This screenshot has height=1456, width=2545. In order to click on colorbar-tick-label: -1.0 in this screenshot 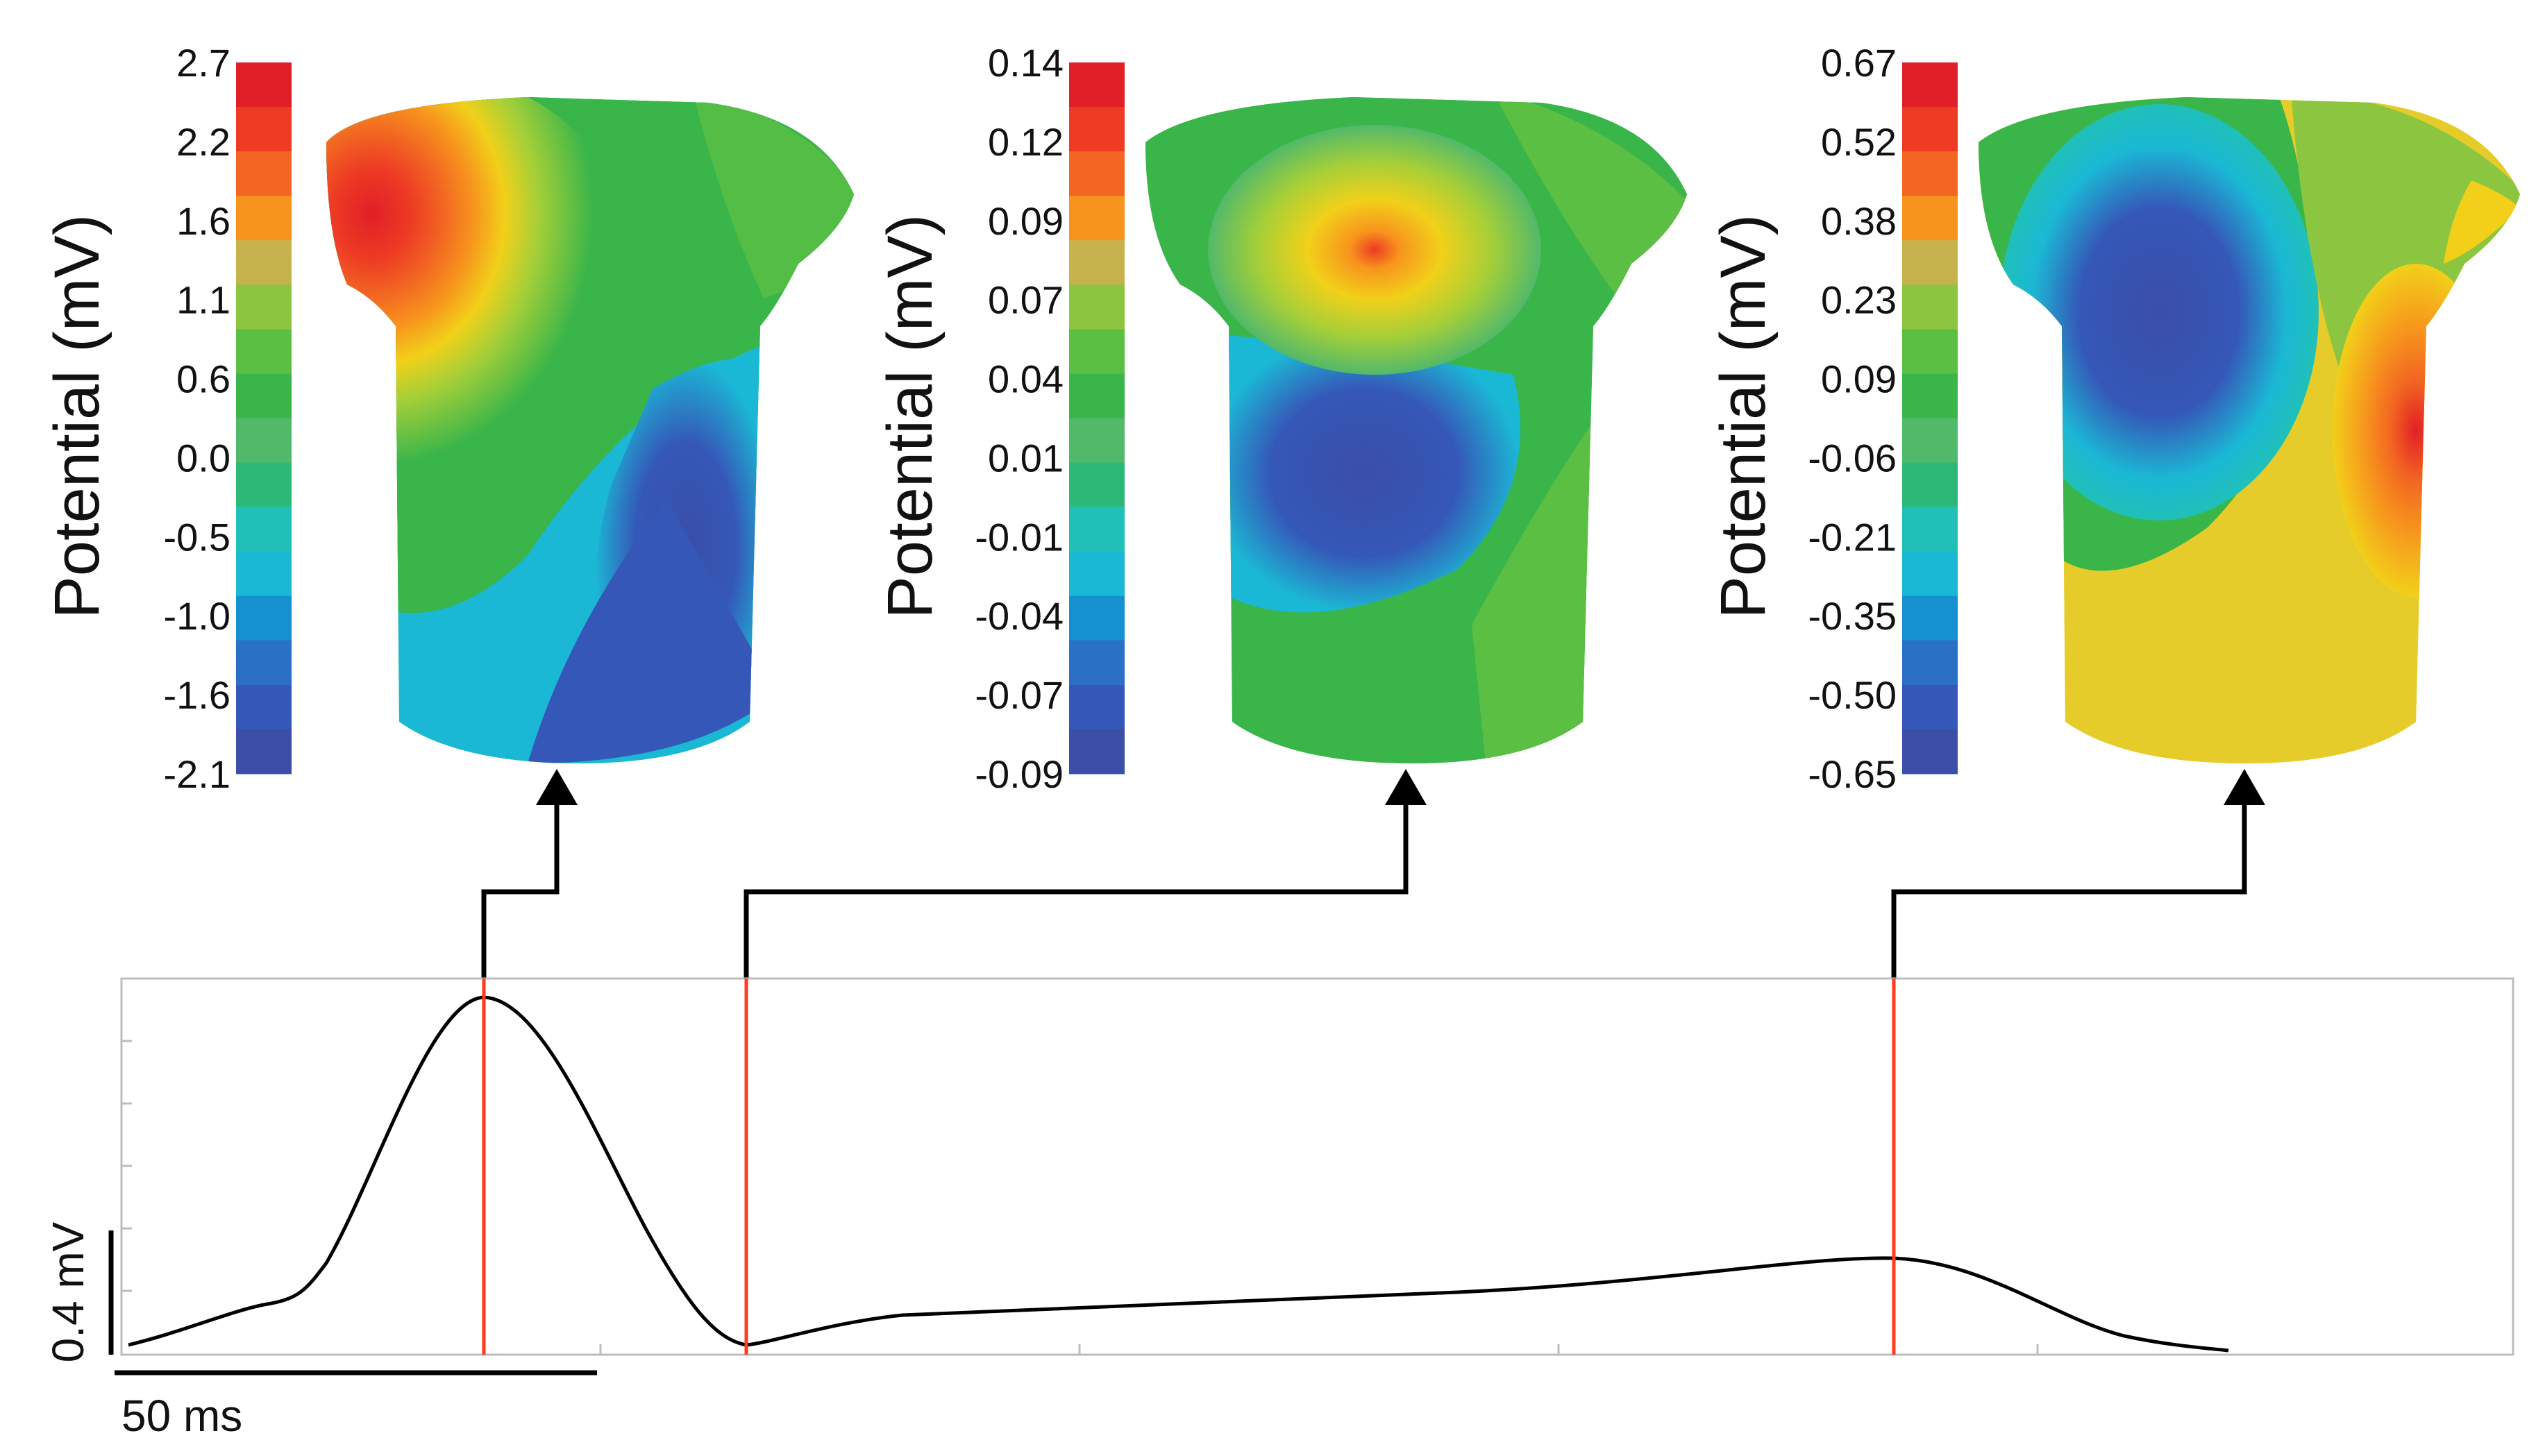, I will do `click(197, 616)`.